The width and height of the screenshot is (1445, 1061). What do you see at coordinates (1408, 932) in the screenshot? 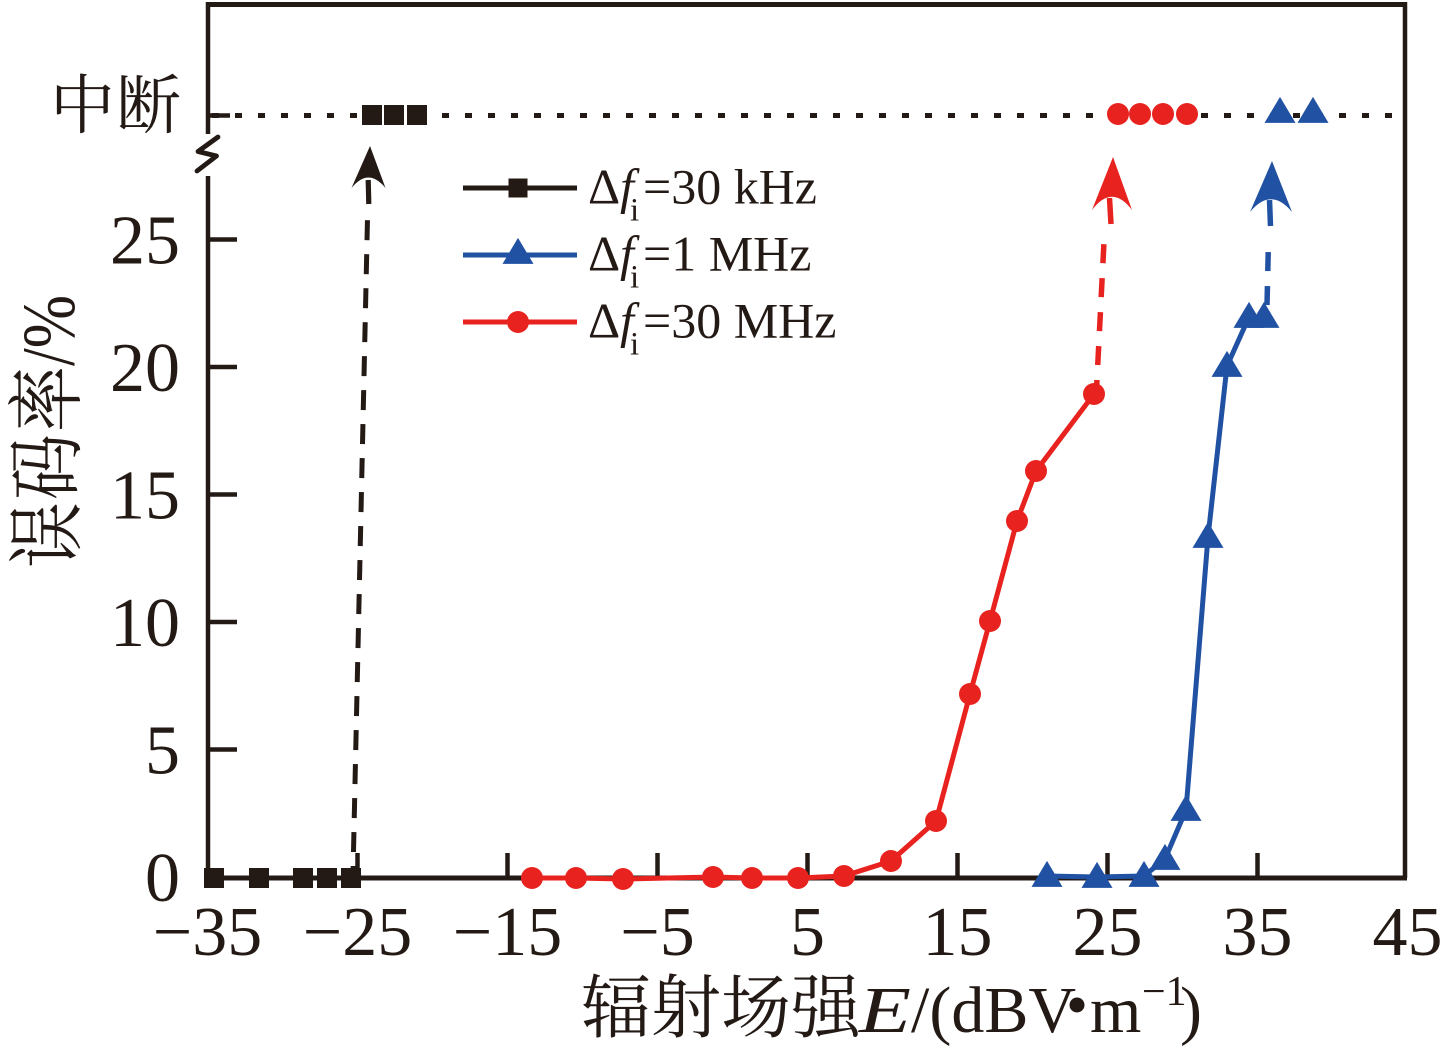
I see `svg-text: 45` at bounding box center [1408, 932].